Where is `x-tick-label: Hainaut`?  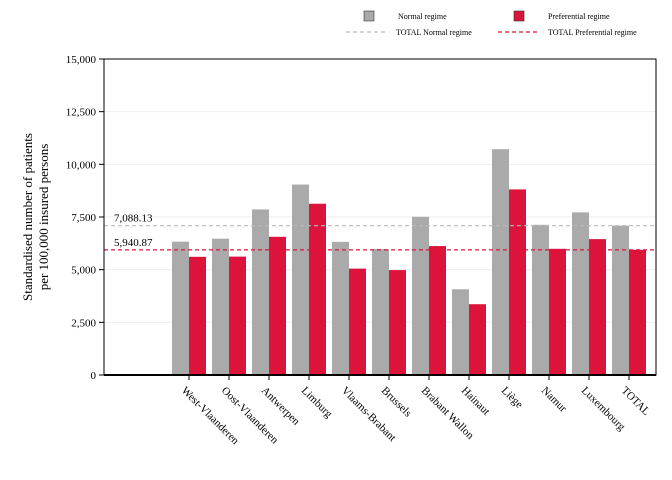 x-tick-label: Hainaut is located at coordinates (475, 401).